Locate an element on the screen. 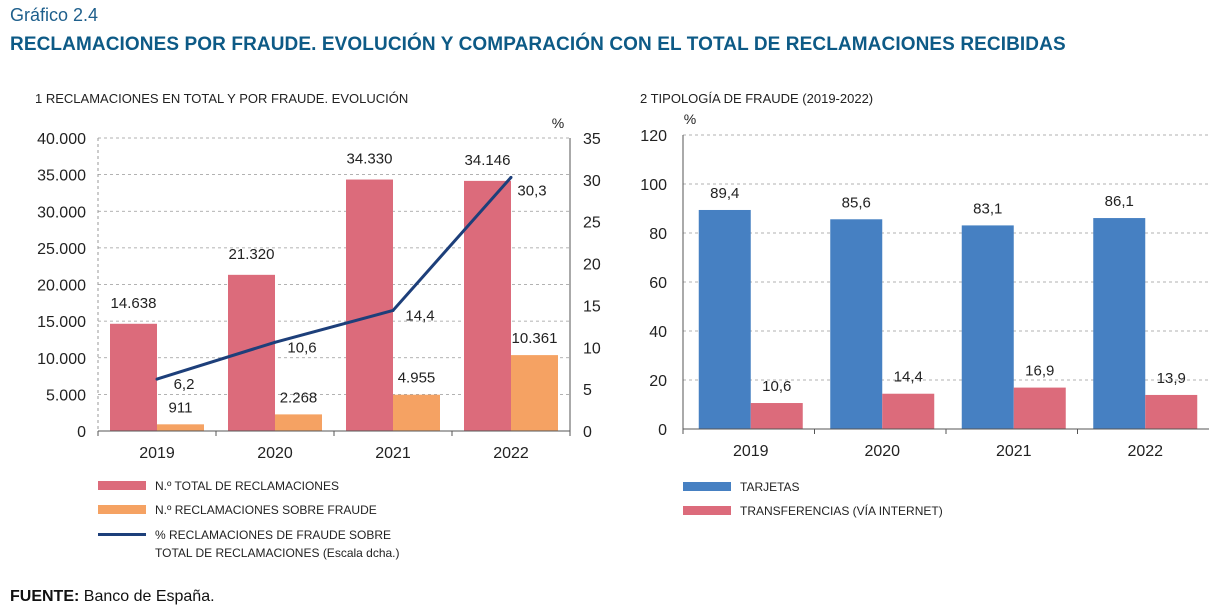 The image size is (1227, 612). source-text: Banco de España. is located at coordinates (149, 596).